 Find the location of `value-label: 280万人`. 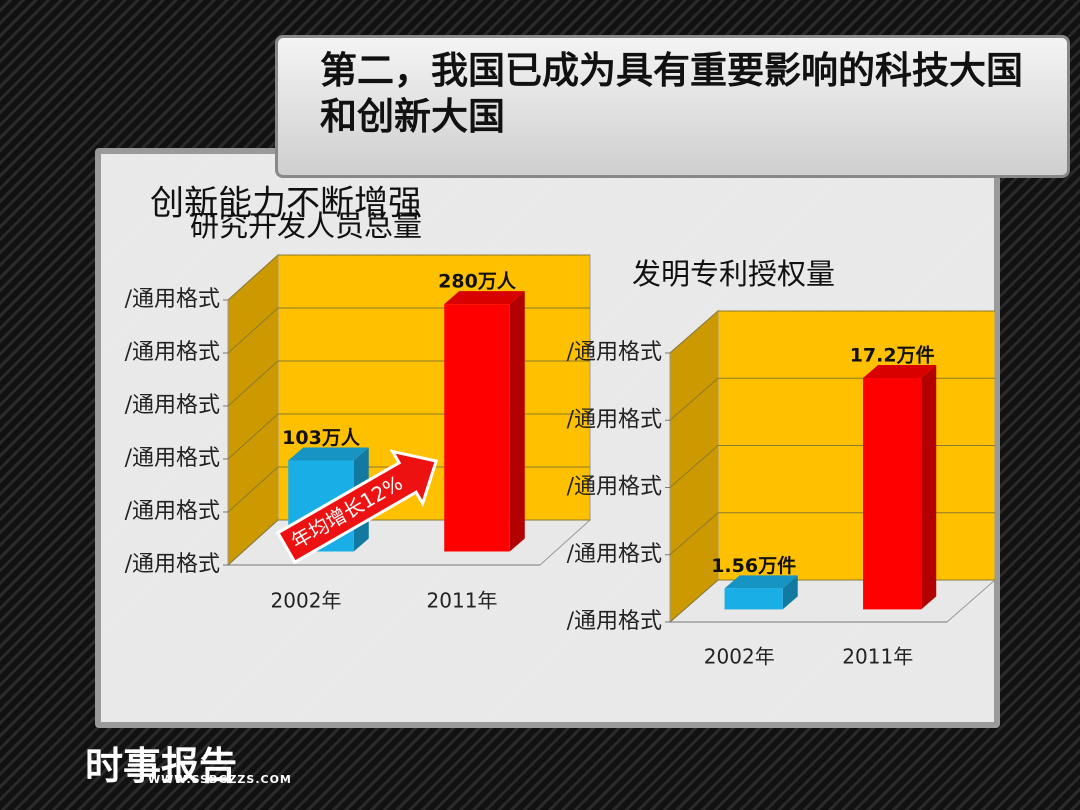

value-label: 280万人 is located at coordinates (477, 282).